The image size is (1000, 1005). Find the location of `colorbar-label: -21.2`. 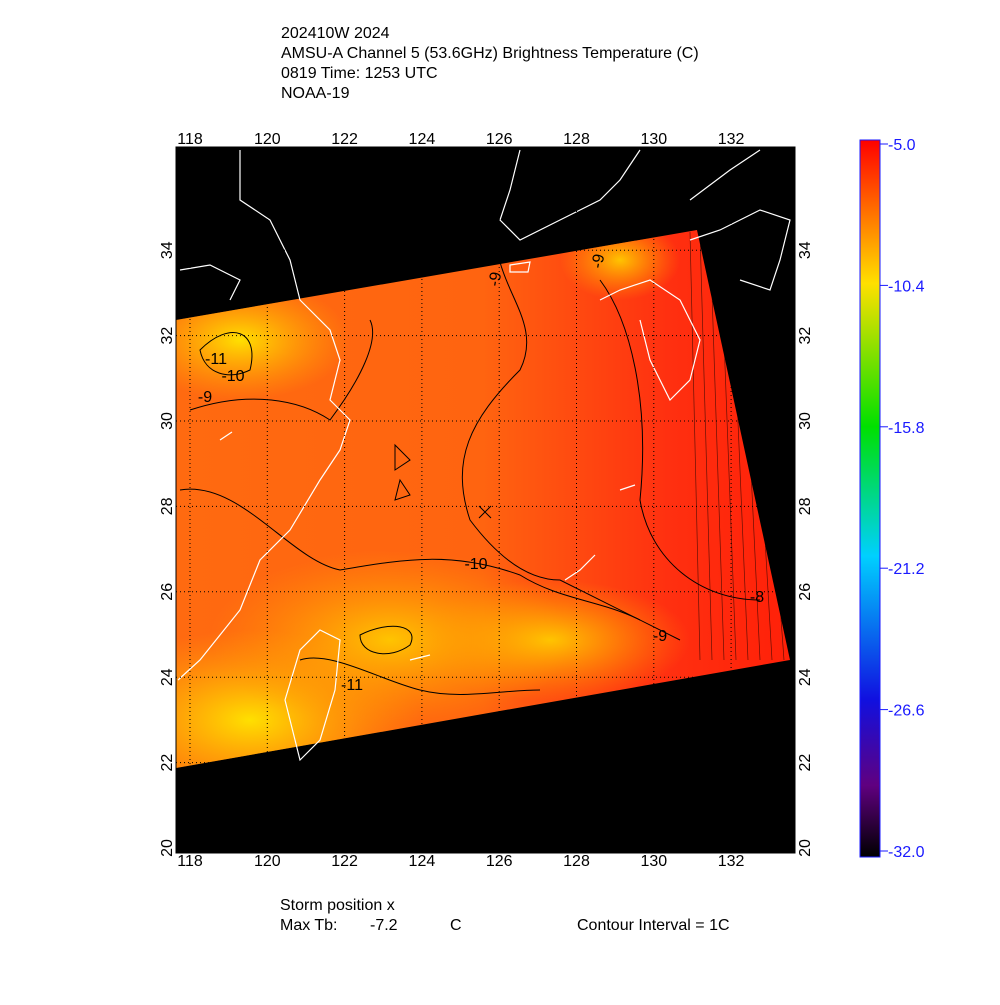

colorbar-label: -21.2 is located at coordinates (906, 569).